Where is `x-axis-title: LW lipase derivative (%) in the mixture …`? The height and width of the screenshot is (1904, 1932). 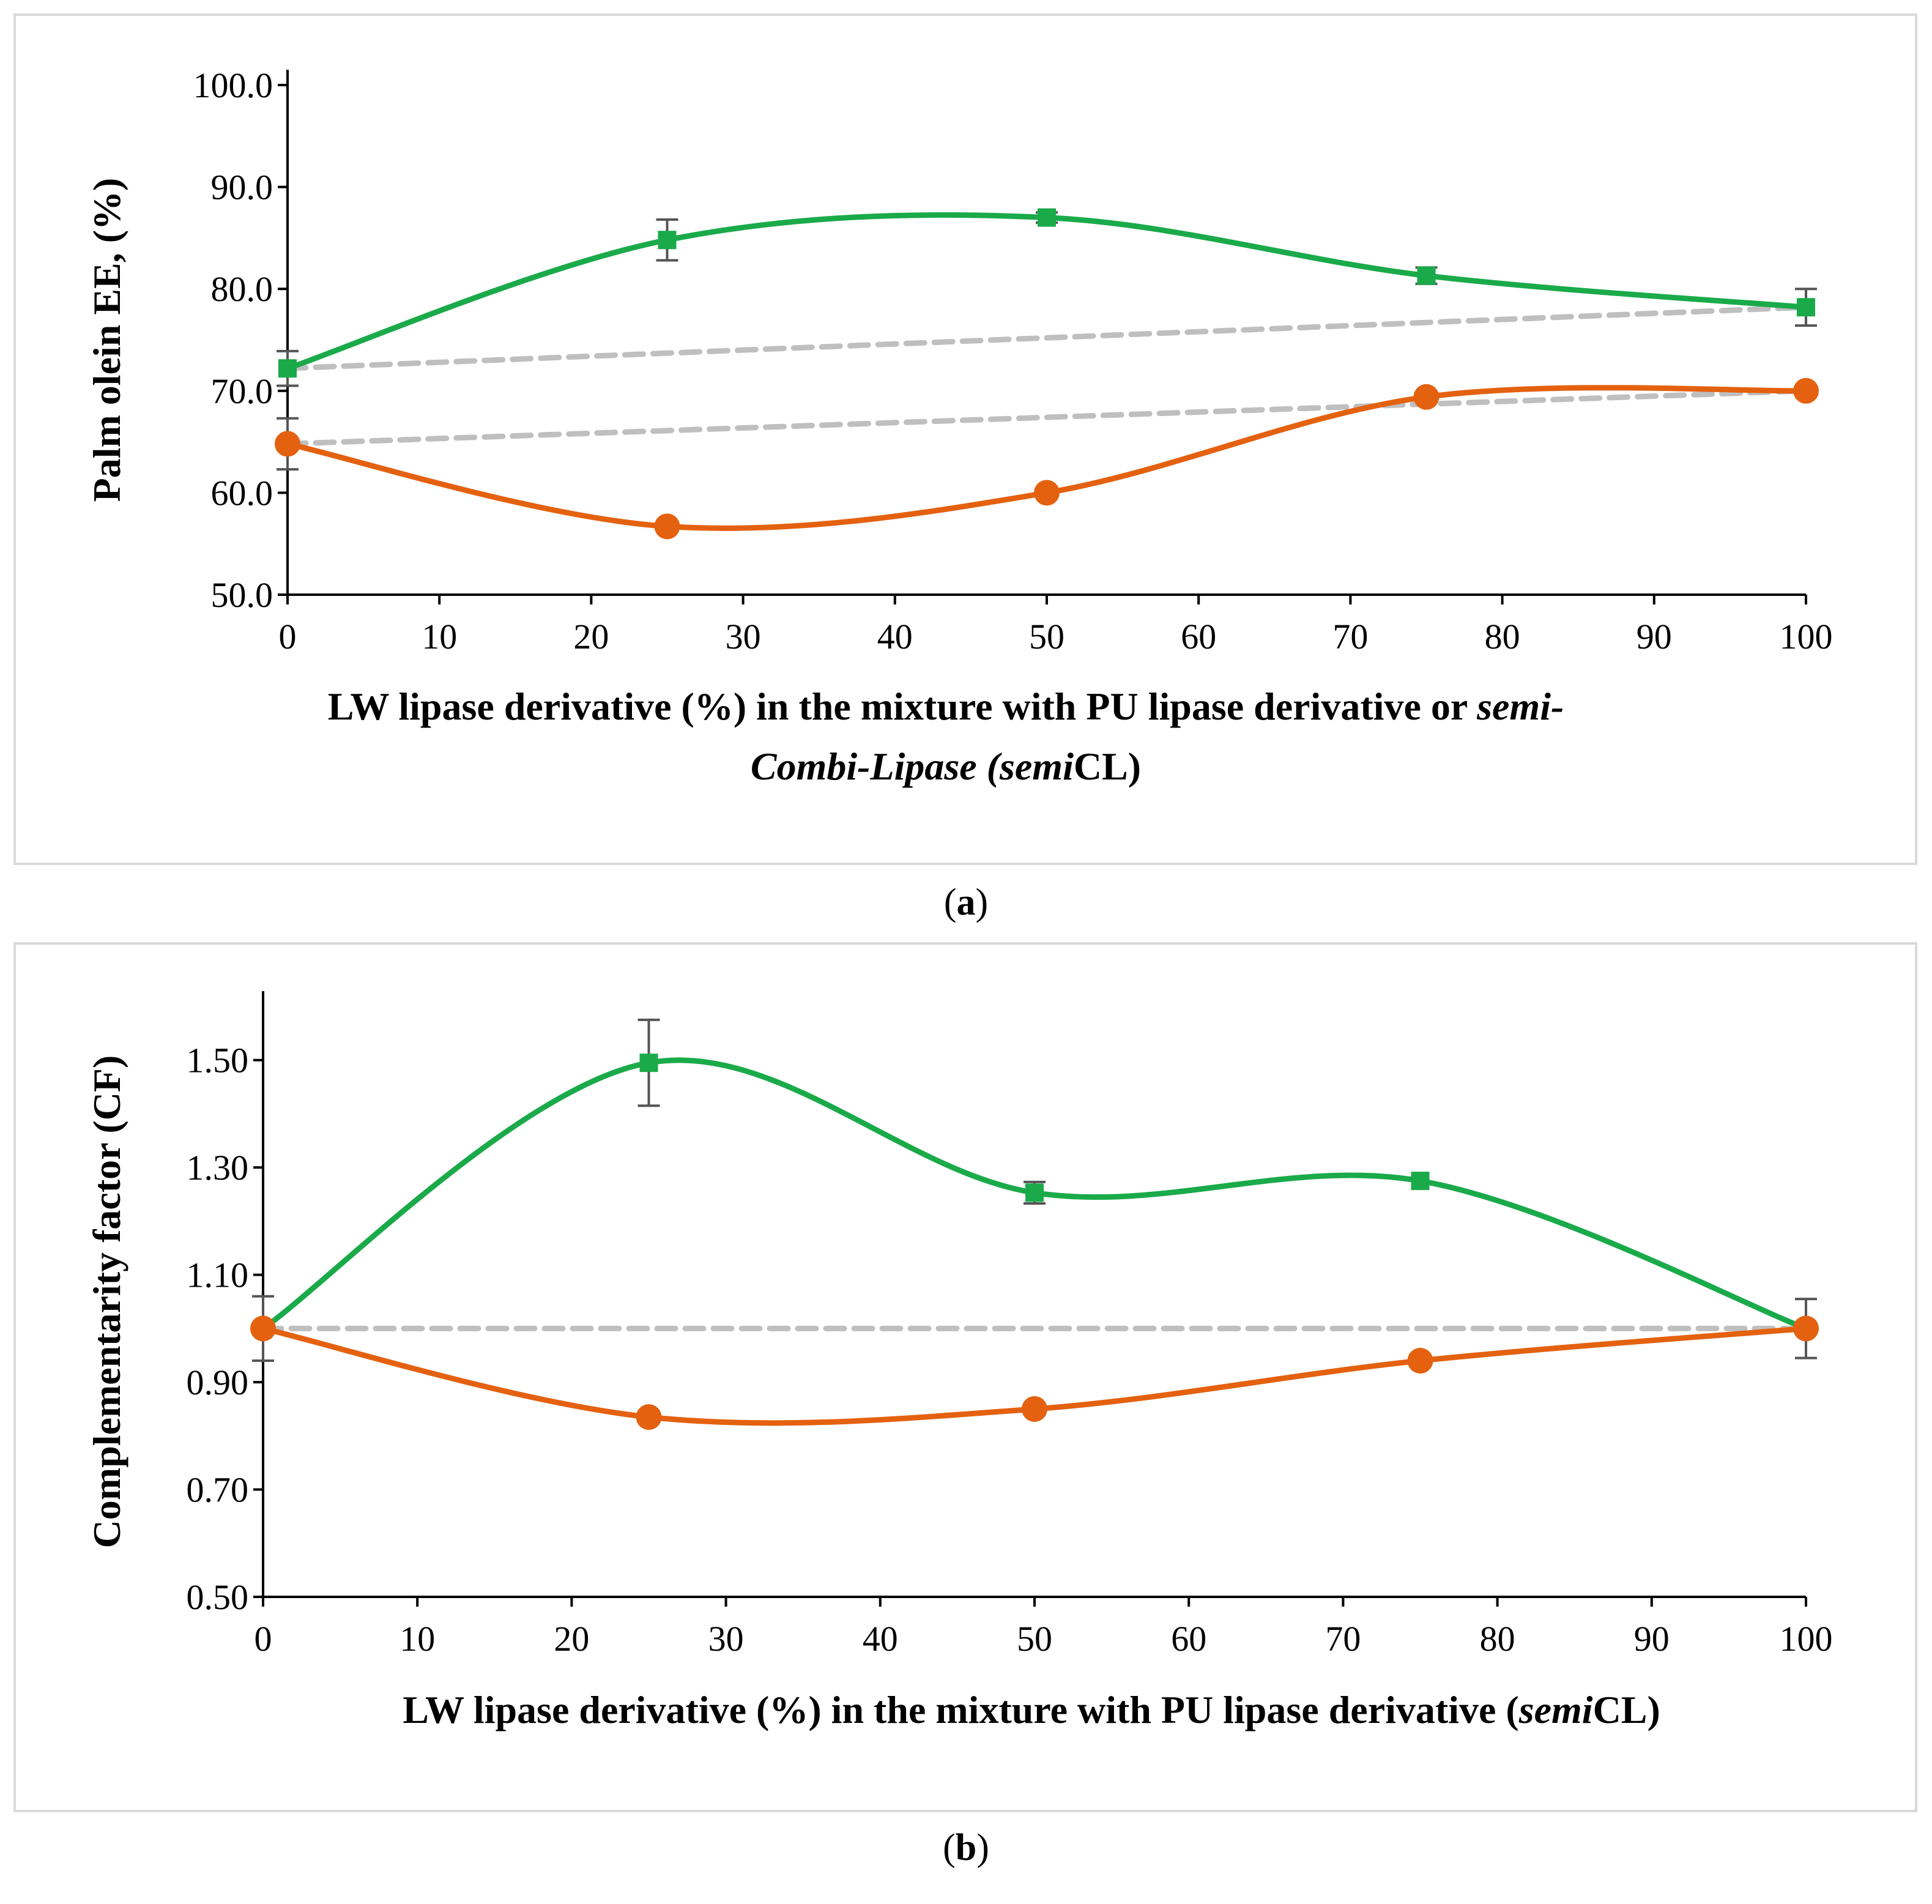 x-axis-title: LW lipase derivative (%) in the mixture … is located at coordinates (1031, 1710).